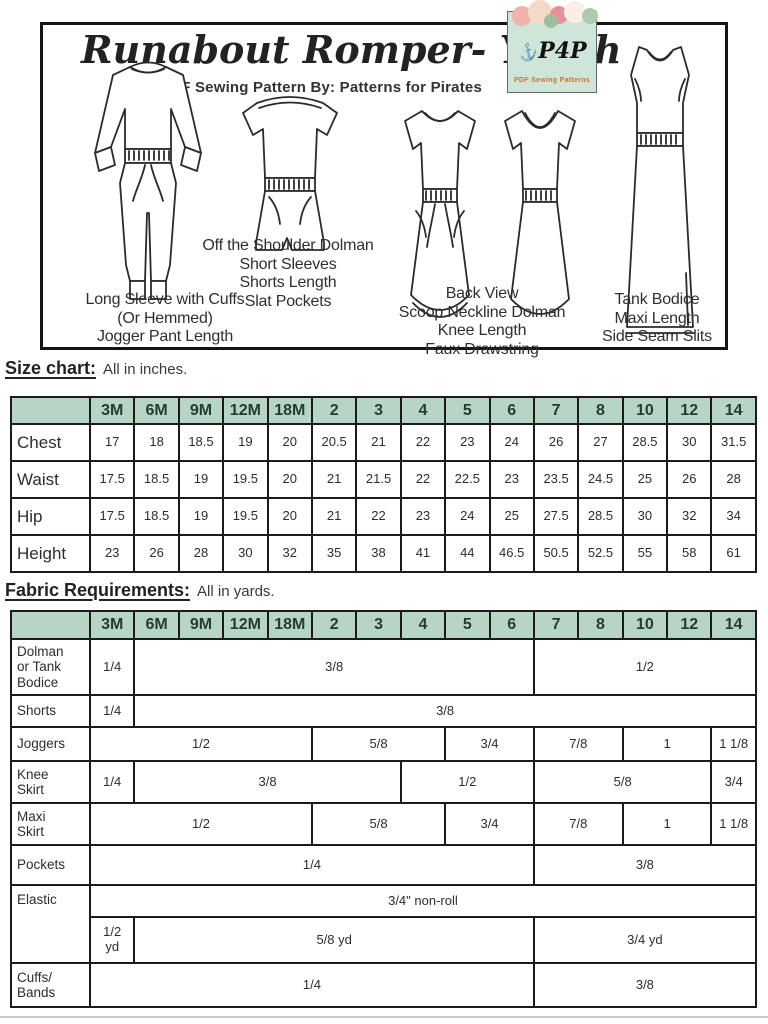 Image resolution: width=768 pixels, height=1024 pixels. What do you see at coordinates (50, 824) in the screenshot?
I see `row-label: Maxi Skirt` at bounding box center [50, 824].